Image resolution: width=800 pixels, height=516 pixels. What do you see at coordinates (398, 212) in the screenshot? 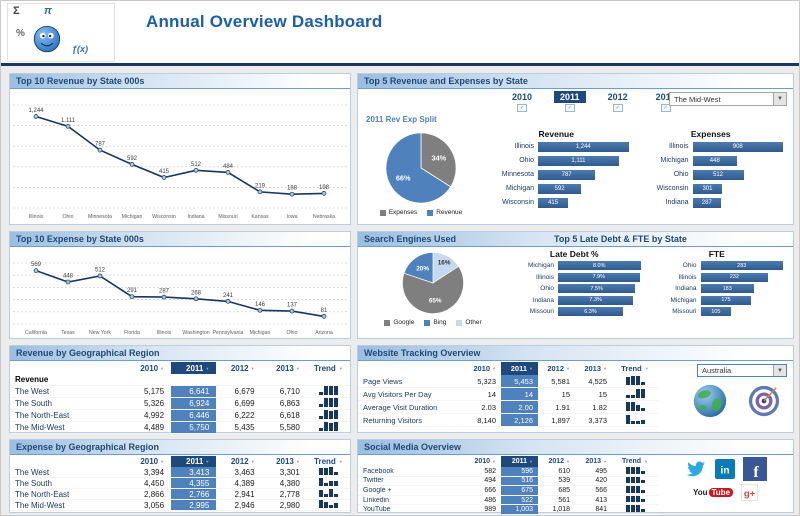
I see `legend-item: Expenses` at bounding box center [398, 212].